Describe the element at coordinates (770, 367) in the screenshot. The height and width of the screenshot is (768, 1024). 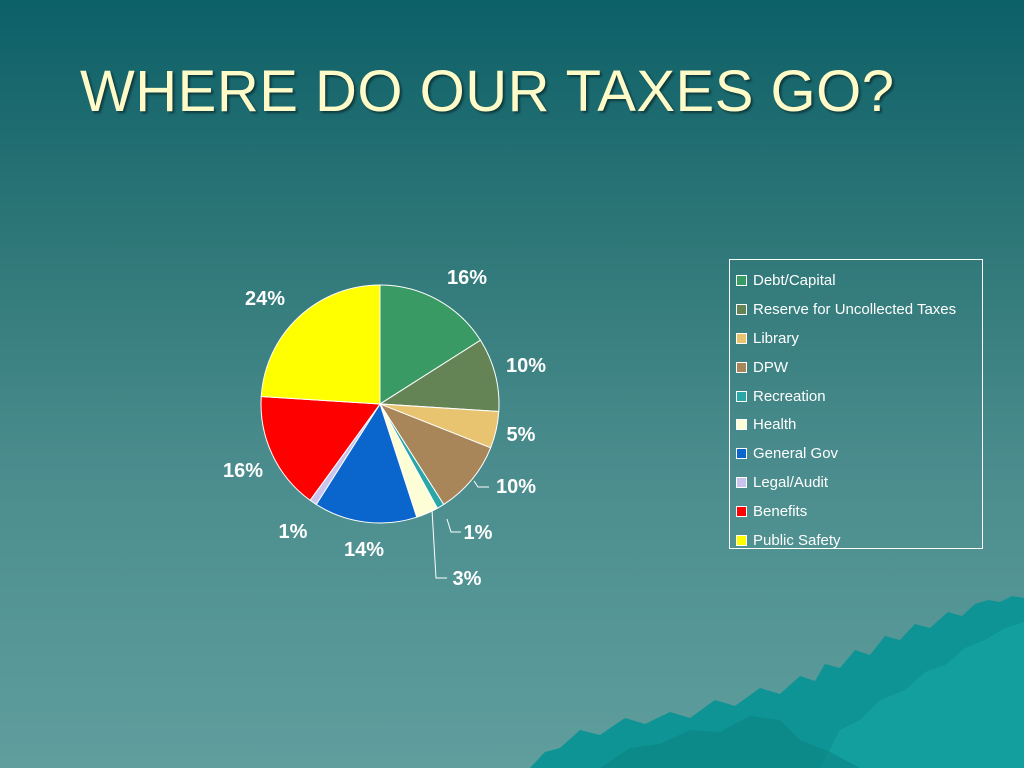
I see `legend-label: DPW` at that location.